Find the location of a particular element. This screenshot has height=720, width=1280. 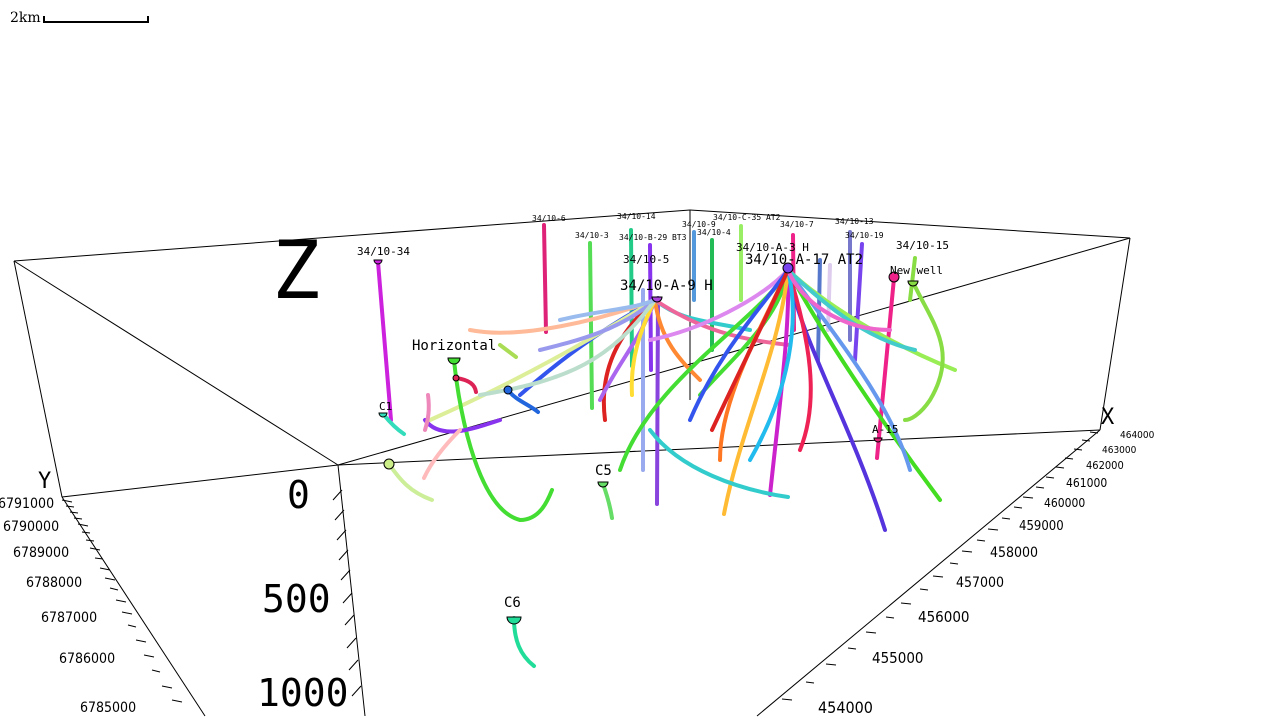

y-axis-ticks is located at coordinates (122, 601).